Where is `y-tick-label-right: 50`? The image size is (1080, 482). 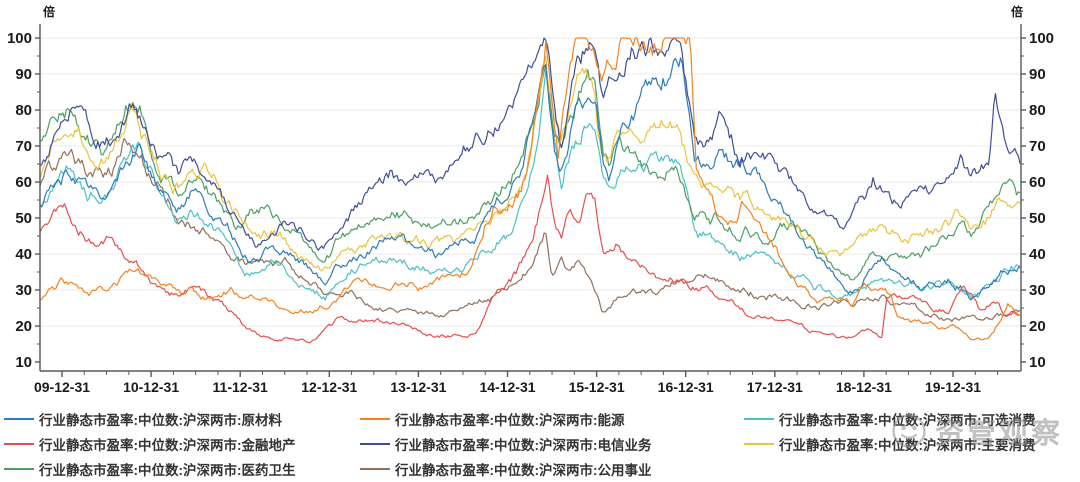
y-tick-label-right: 50 is located at coordinates (1037, 218).